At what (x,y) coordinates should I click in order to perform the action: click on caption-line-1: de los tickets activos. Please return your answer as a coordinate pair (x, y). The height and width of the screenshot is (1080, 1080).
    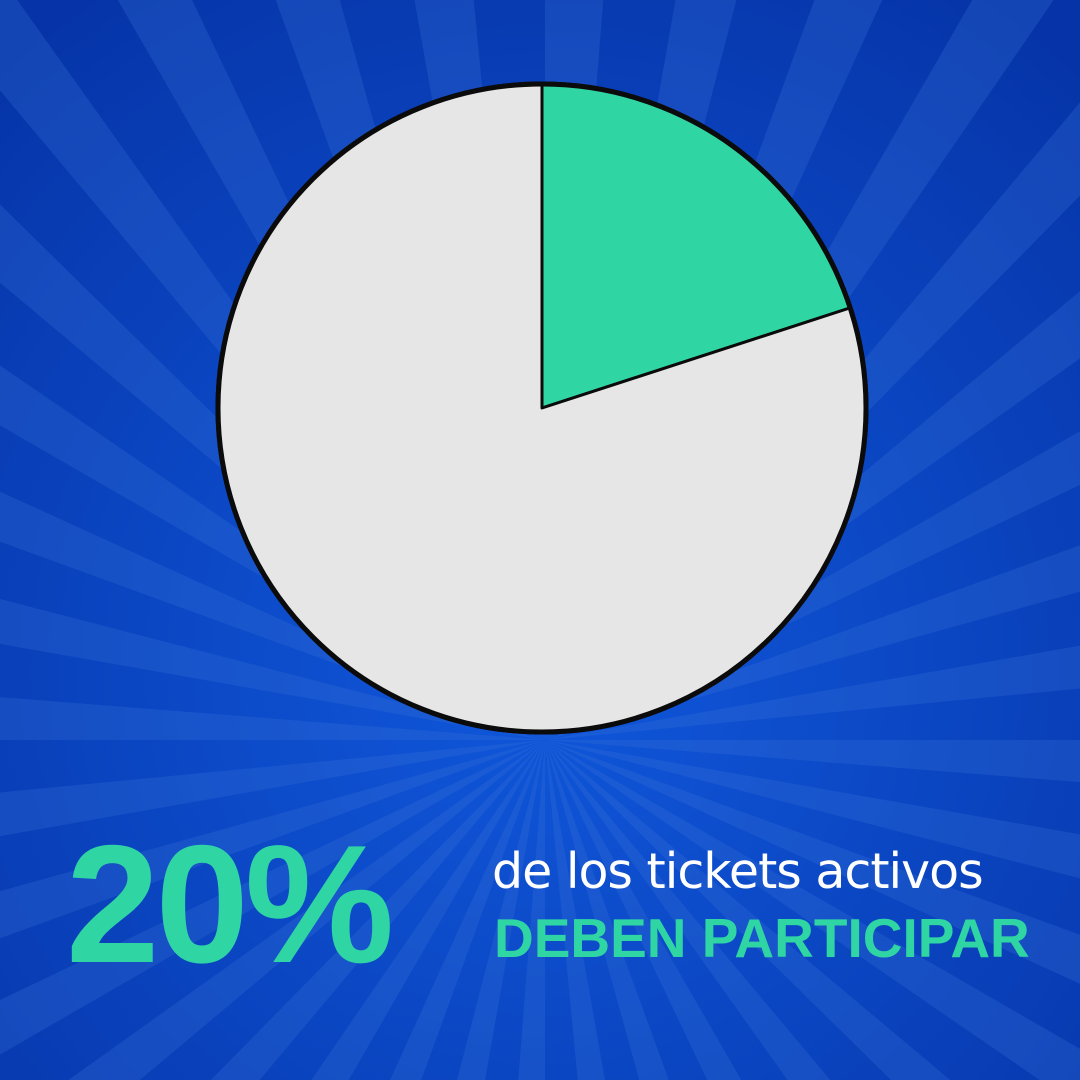
    Looking at the image, I should click on (738, 871).